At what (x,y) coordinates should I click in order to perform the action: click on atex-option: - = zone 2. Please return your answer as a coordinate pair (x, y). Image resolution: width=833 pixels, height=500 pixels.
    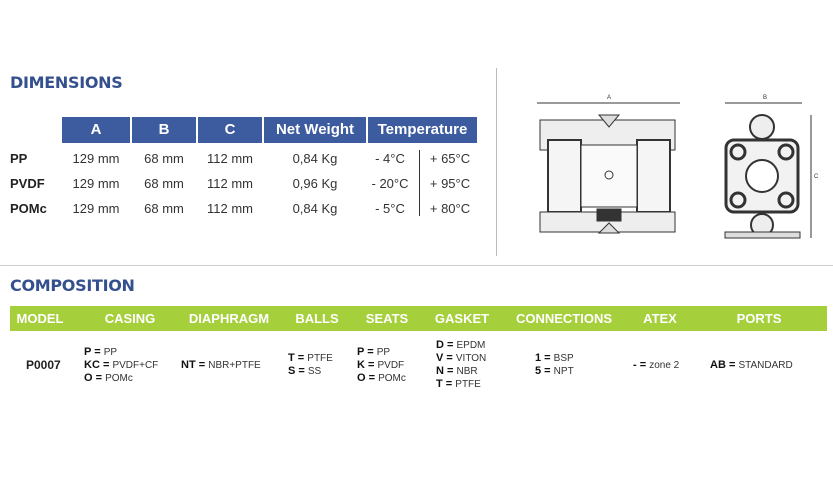
    Looking at the image, I should click on (656, 364).